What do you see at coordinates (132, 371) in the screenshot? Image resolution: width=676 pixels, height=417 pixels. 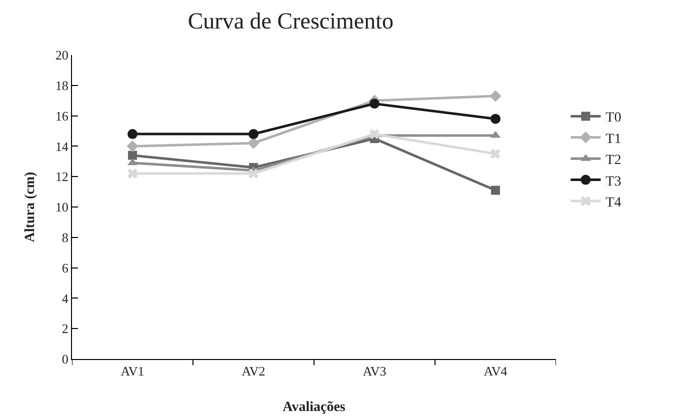 I see `x-tick-label: AV1` at bounding box center [132, 371].